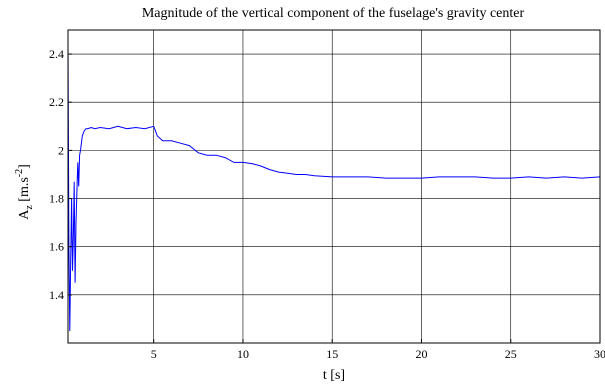 This screenshot has height=385, width=605. I want to click on y-axis-label-subscript: z, so click(29, 207).